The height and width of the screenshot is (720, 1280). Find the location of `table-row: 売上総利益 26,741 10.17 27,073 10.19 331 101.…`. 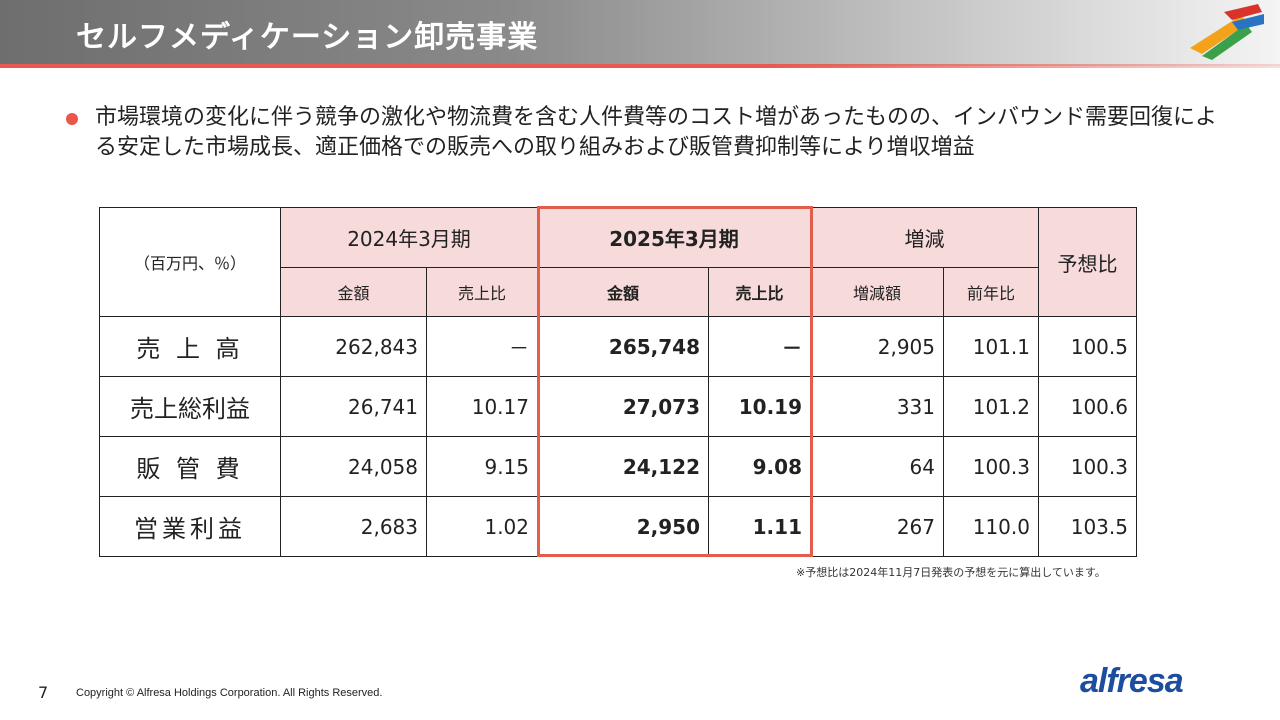

table-row: 売上総利益 26,741 10.17 27,073 10.19 331 101.… is located at coordinates (618, 406).